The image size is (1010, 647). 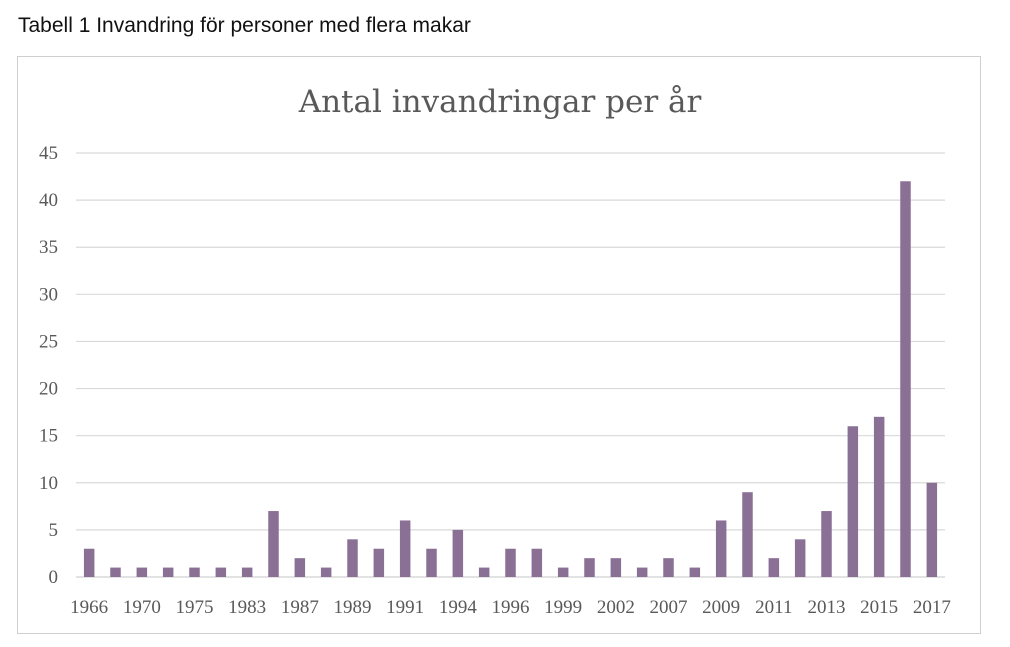 What do you see at coordinates (563, 607) in the screenshot?
I see `x-tick-label: 1999` at bounding box center [563, 607].